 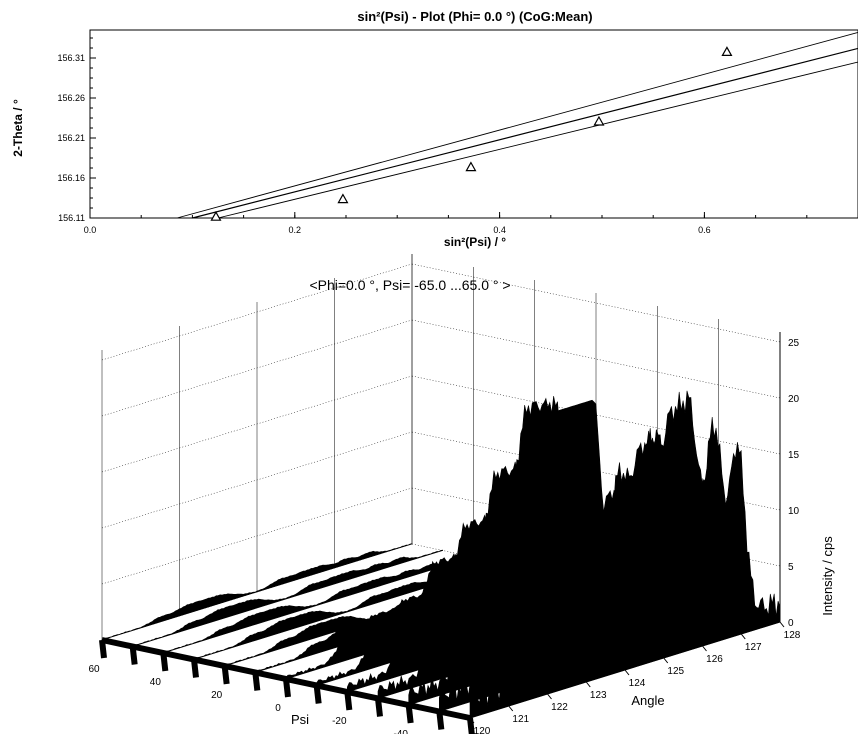 What do you see at coordinates (300, 719) in the screenshot?
I see `chart2-xlabel: Psi` at bounding box center [300, 719].